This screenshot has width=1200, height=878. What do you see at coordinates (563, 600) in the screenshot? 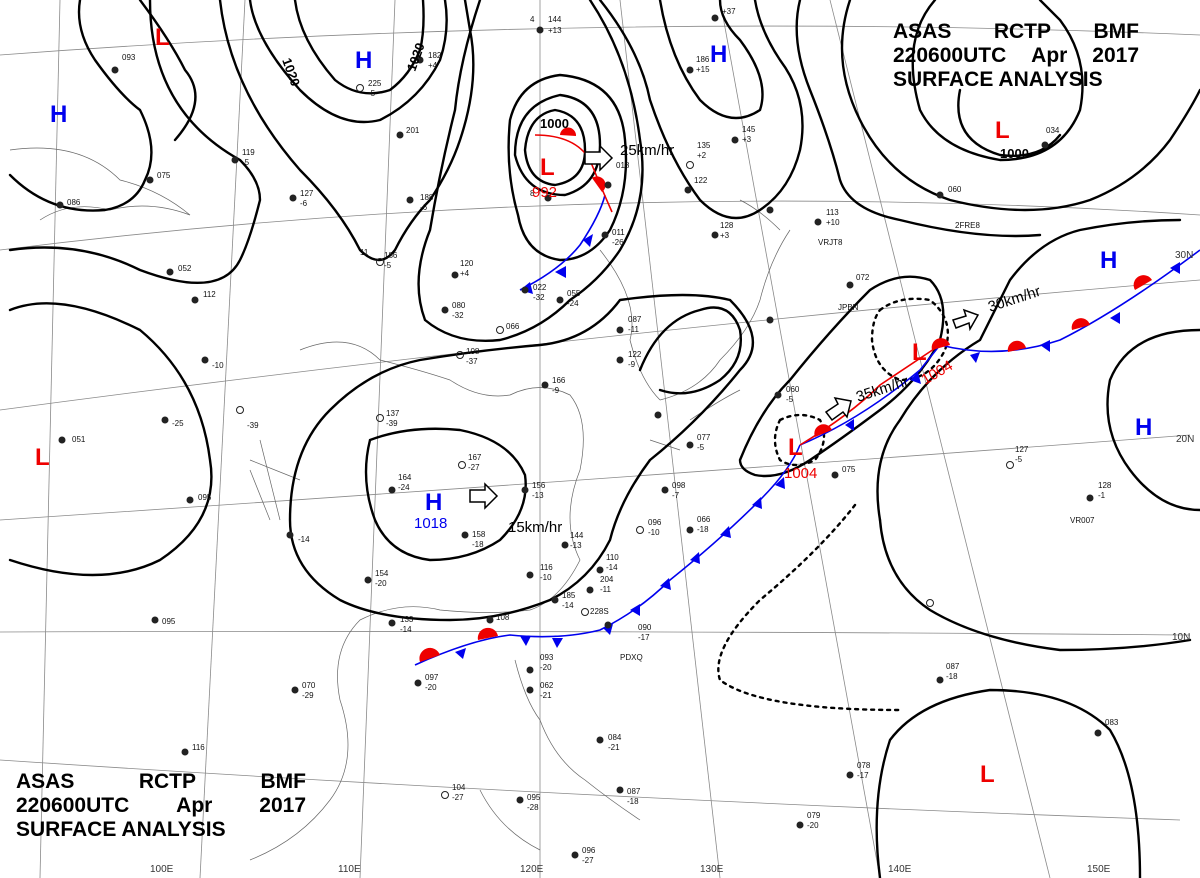
I see `station-plot: 185-14` at bounding box center [563, 600].